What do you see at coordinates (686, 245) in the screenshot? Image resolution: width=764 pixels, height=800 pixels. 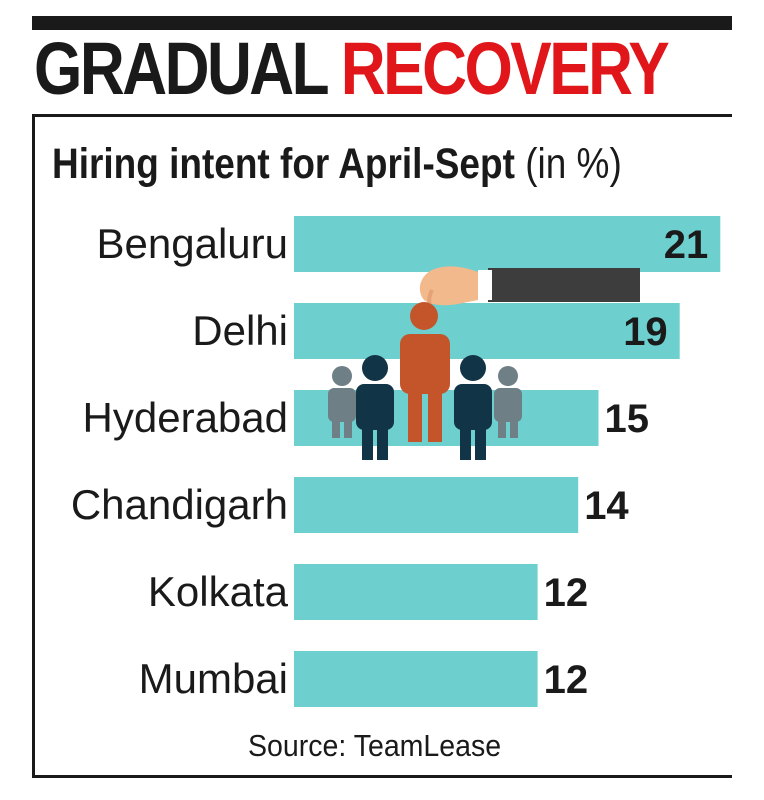 I see `value-label-bengaluru: 21` at bounding box center [686, 245].